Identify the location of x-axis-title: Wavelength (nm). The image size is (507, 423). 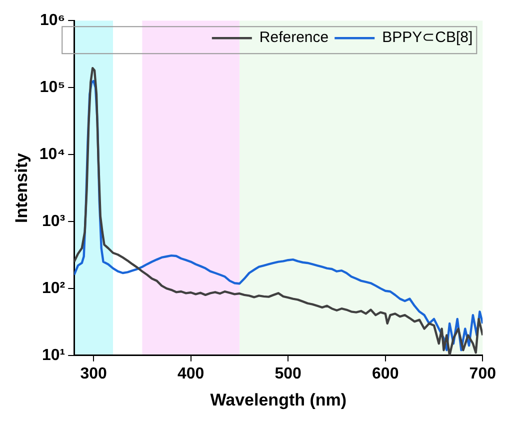
(278, 400).